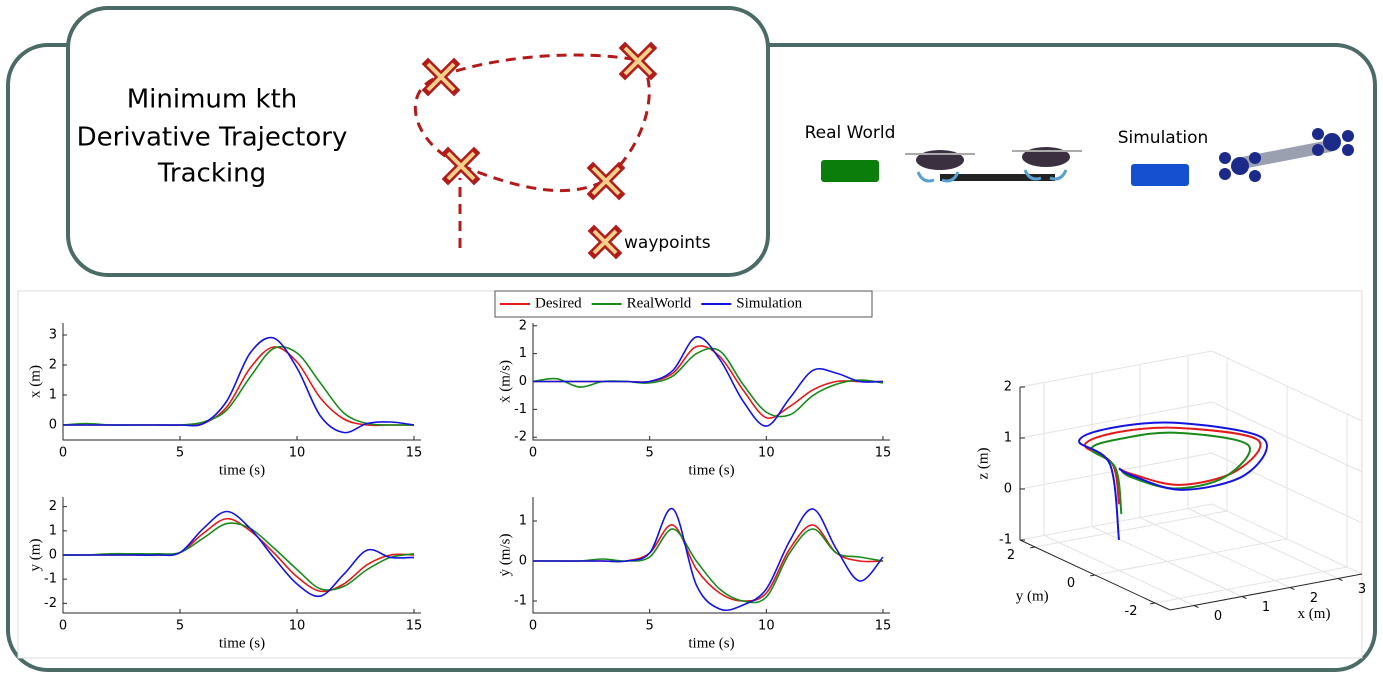  What do you see at coordinates (1314, 614) in the screenshot?
I see `x-axis-label: x (m)` at bounding box center [1314, 614].